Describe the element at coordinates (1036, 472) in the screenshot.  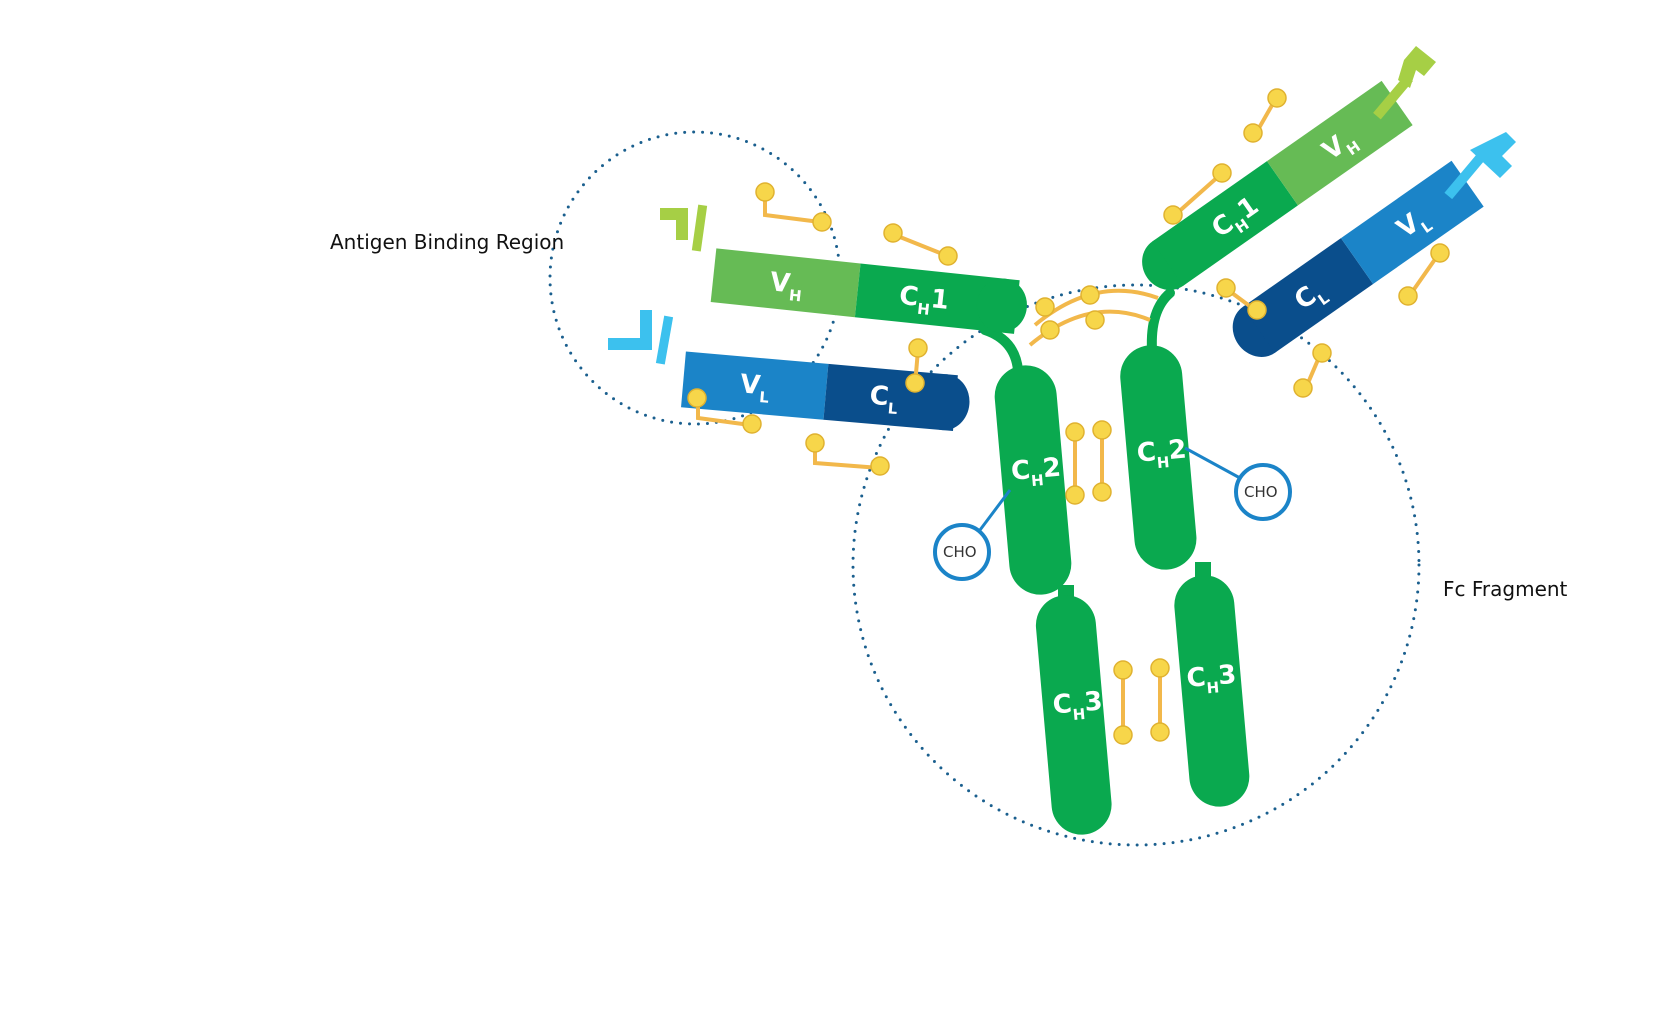
I see `left-ch2-label: CH2` at that location.